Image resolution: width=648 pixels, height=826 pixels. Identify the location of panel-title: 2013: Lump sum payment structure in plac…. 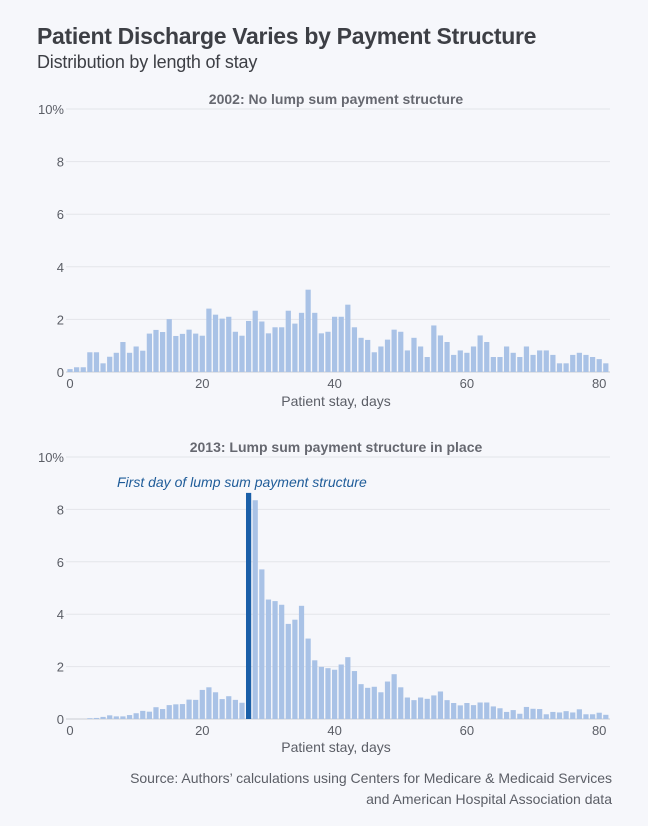
(336, 447).